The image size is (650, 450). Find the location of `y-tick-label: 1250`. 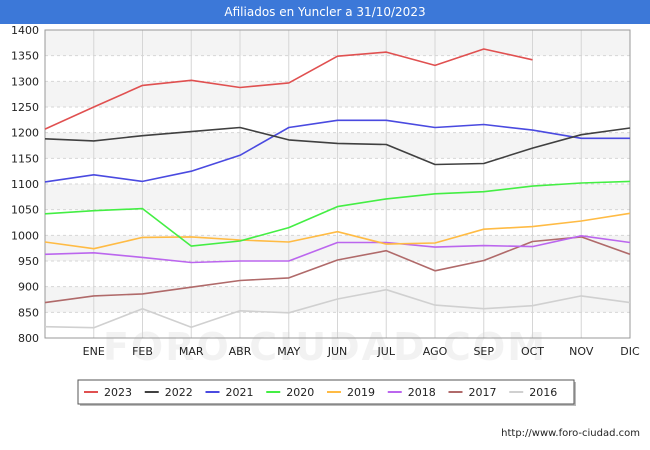

y-tick-label: 1250 is located at coordinates (25, 107).